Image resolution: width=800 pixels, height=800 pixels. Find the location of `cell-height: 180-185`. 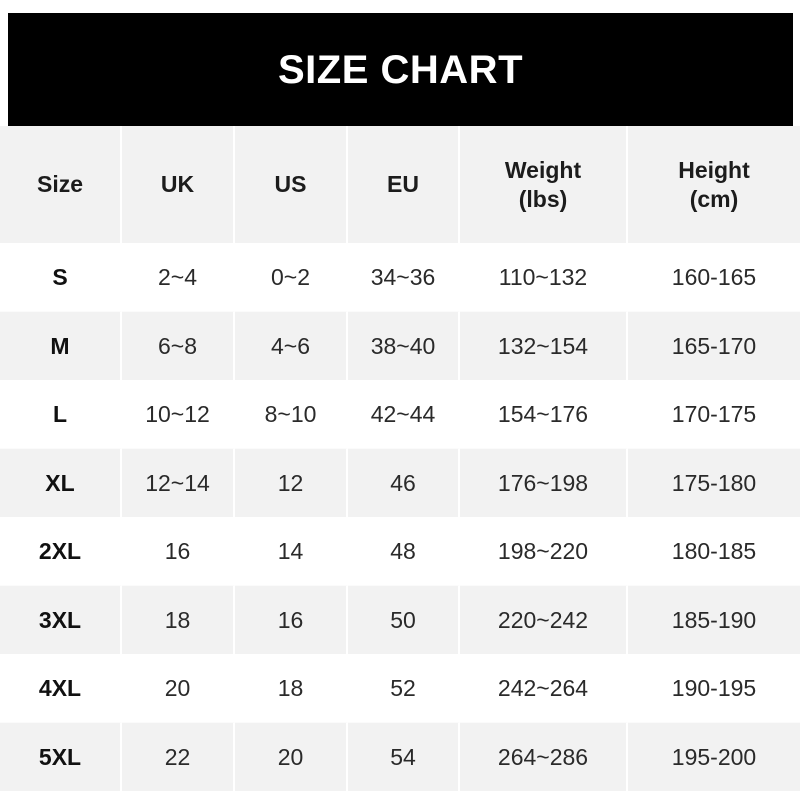

cell-height: 180-185 is located at coordinates (714, 551).